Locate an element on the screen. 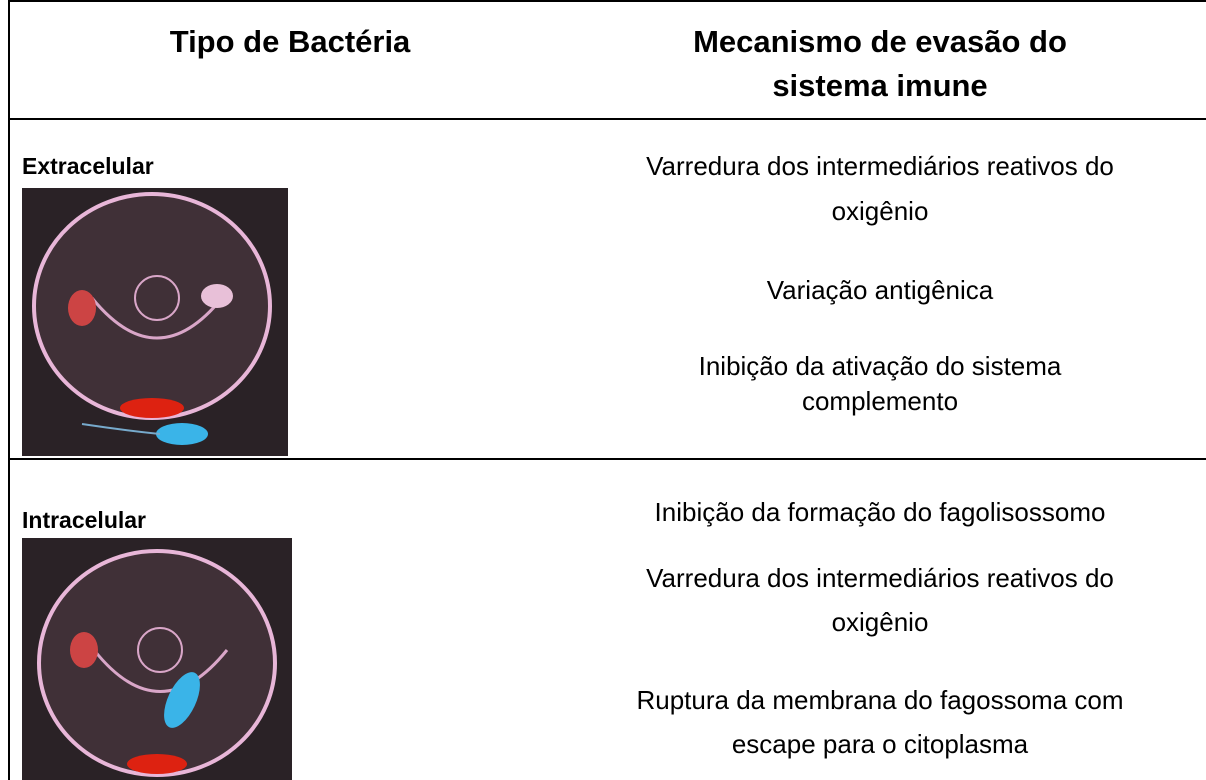  mechanism: Variação antigênica is located at coordinates (880, 290).